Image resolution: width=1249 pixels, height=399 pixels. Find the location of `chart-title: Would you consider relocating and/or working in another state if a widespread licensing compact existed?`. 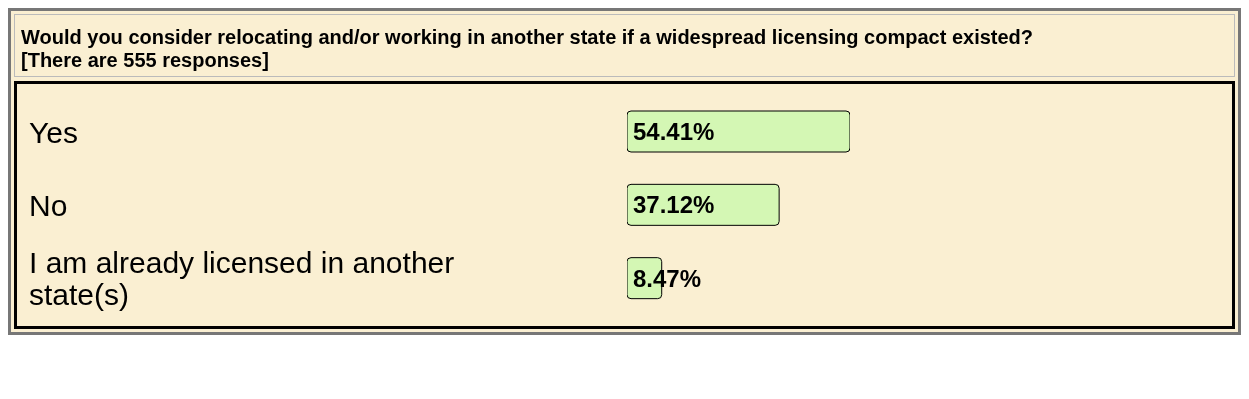

chart-title: Would you consider relocating and/or working in another state if a widespread licensing compact existed? is located at coordinates (527, 37).